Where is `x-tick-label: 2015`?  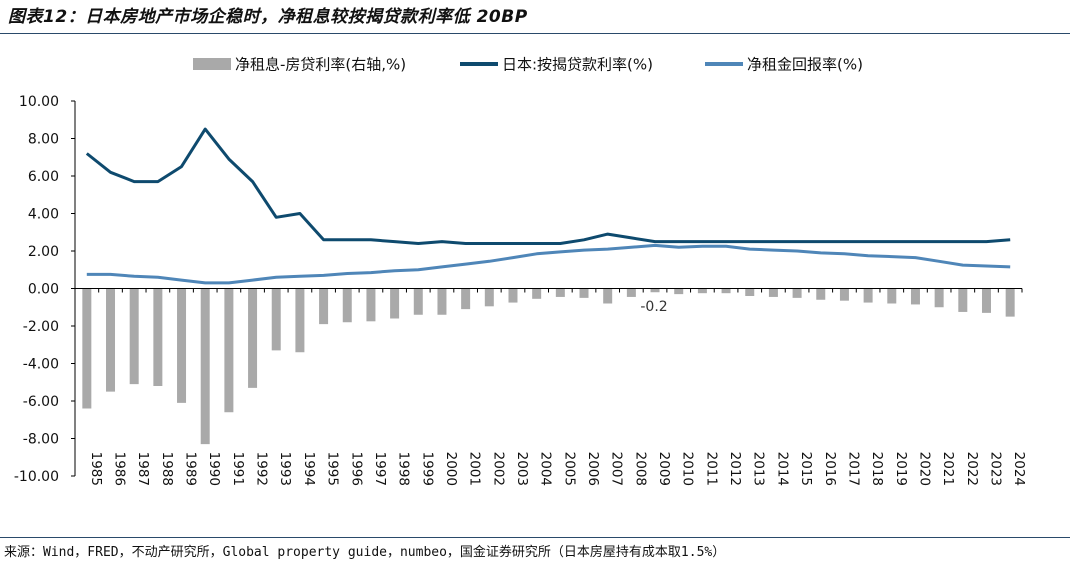
x-tick-label: 2015 is located at coordinates (806, 469).